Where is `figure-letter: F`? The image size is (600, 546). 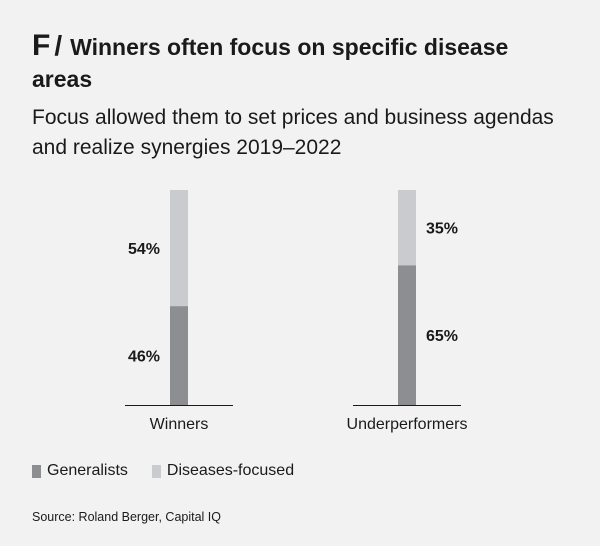
figure-letter: F is located at coordinates (41, 45).